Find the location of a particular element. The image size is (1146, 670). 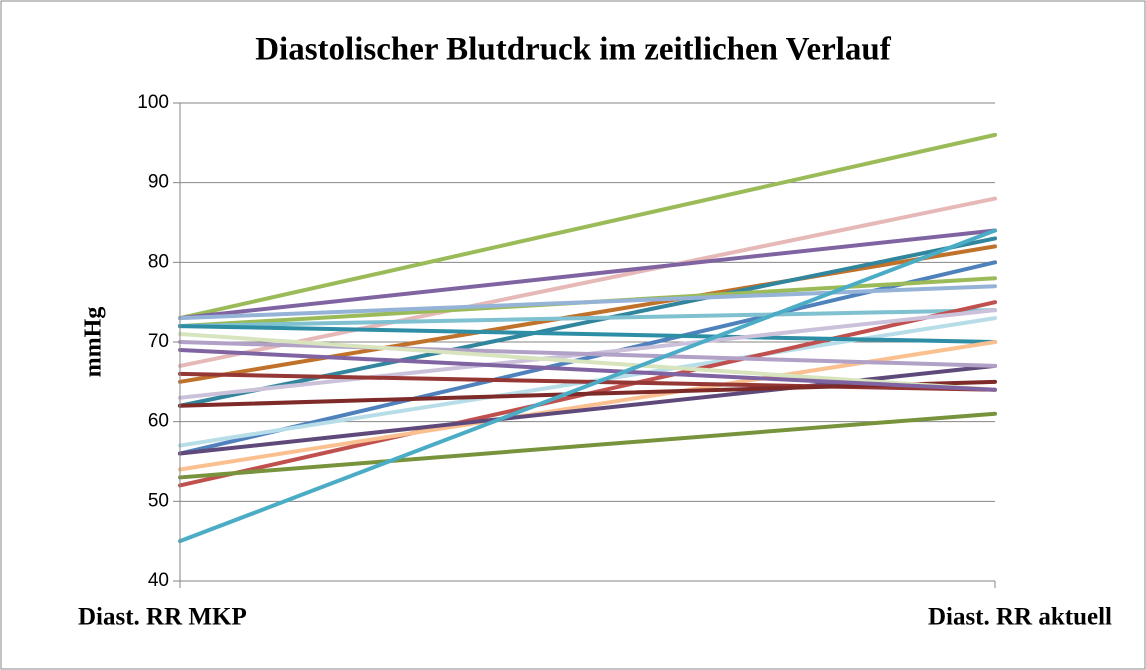

y-tick-label: 60 is located at coordinates (158, 421).